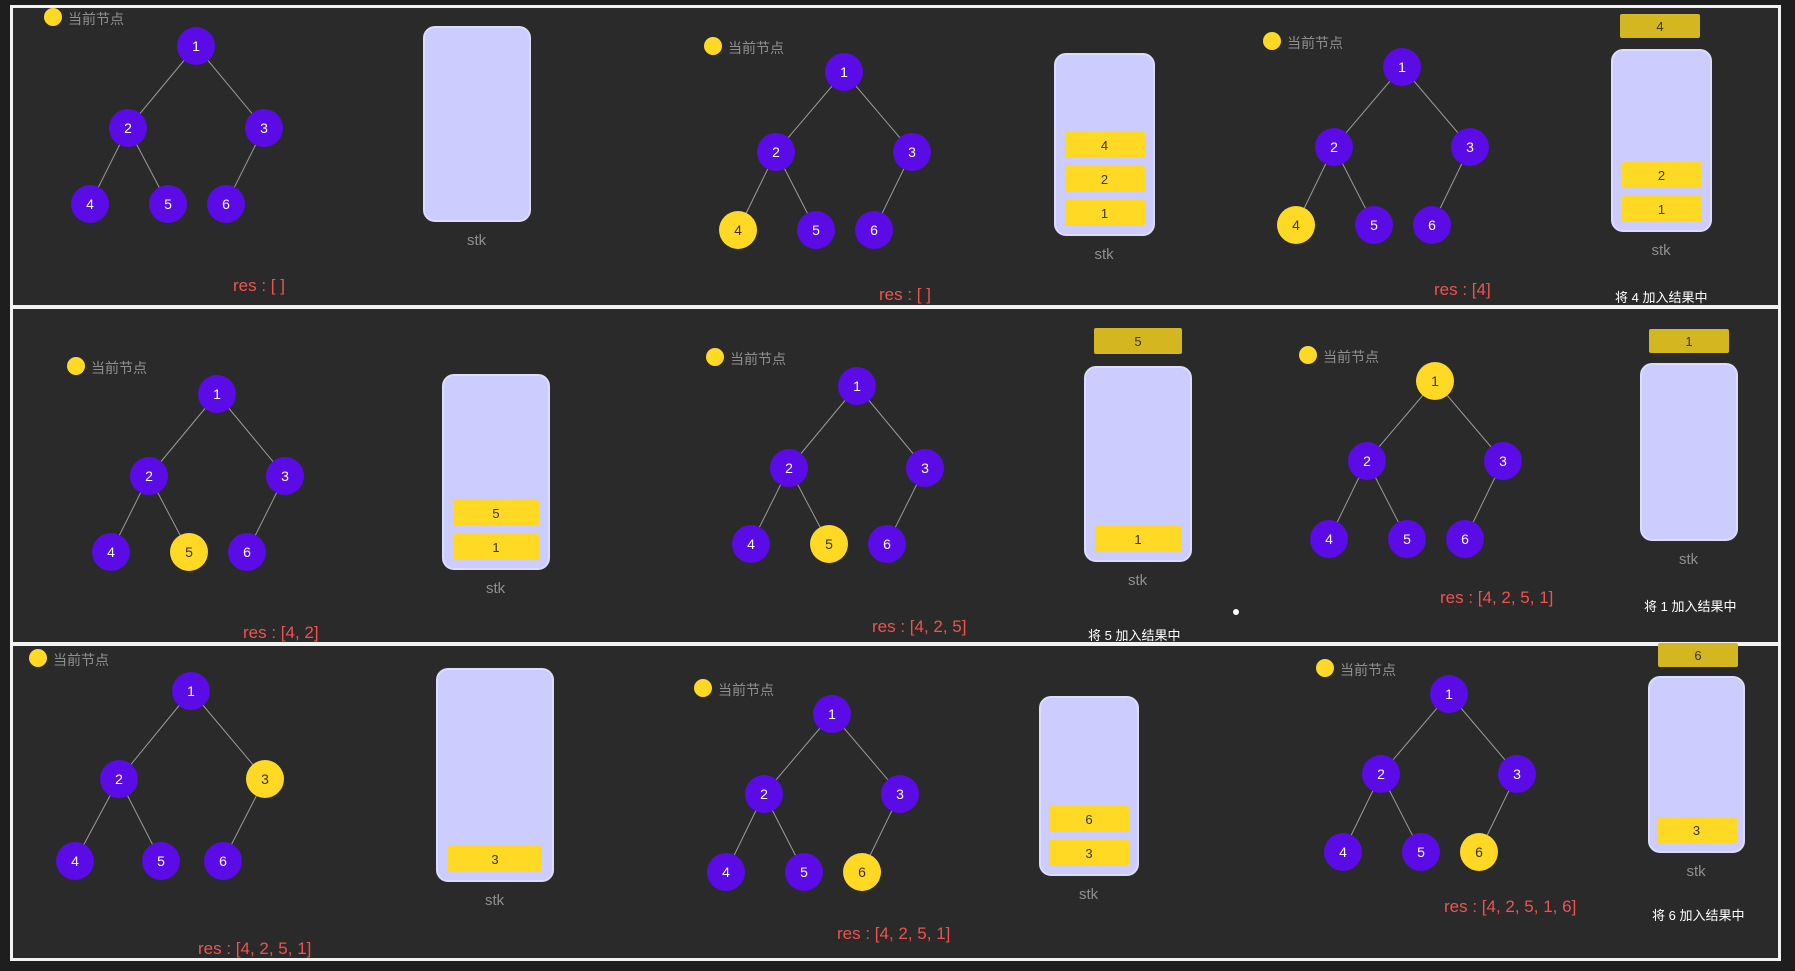 The height and width of the screenshot is (971, 1795). I want to click on step-note: 将 6 加入结果中, so click(1698, 915).